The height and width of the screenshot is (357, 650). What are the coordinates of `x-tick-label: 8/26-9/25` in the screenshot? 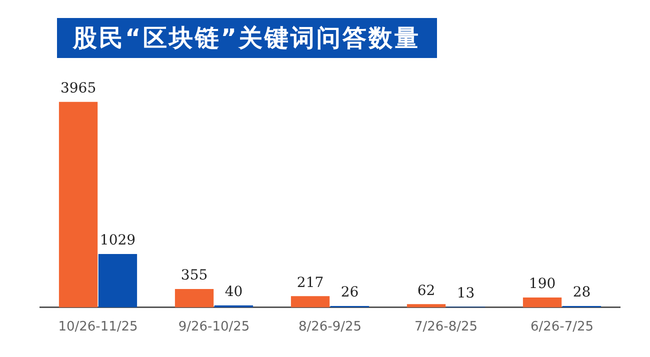 It's located at (330, 327).